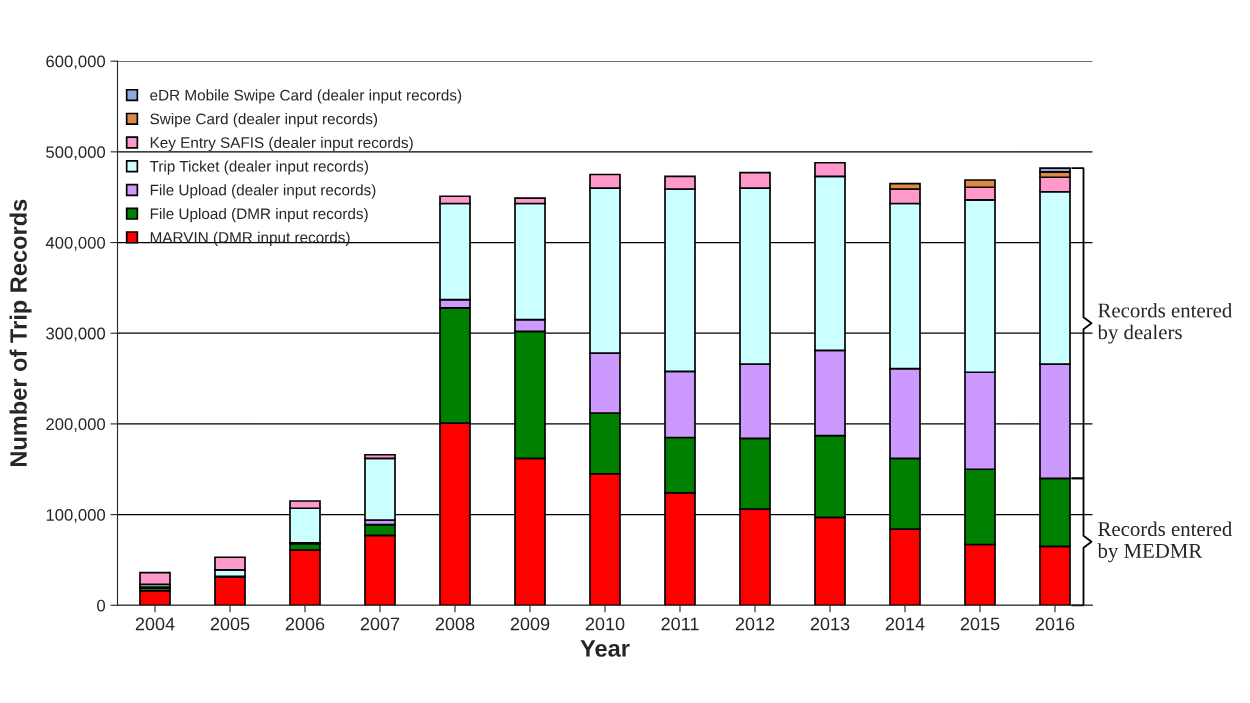 The height and width of the screenshot is (703, 1250). Describe the element at coordinates (20, 333) in the screenshot. I see `y-axis-title: Number of Trip Records` at that location.